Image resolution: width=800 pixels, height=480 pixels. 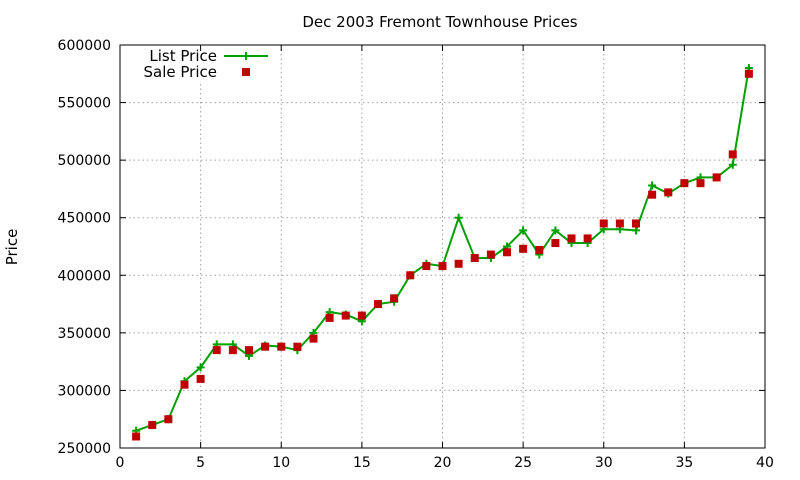 What do you see at coordinates (765, 463) in the screenshot?
I see `x-tick-label: 40` at bounding box center [765, 463].